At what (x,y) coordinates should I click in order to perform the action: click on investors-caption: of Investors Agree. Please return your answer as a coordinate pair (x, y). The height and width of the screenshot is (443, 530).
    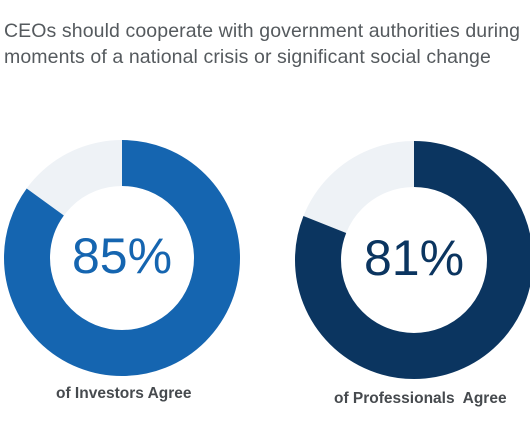
    Looking at the image, I should click on (124, 393).